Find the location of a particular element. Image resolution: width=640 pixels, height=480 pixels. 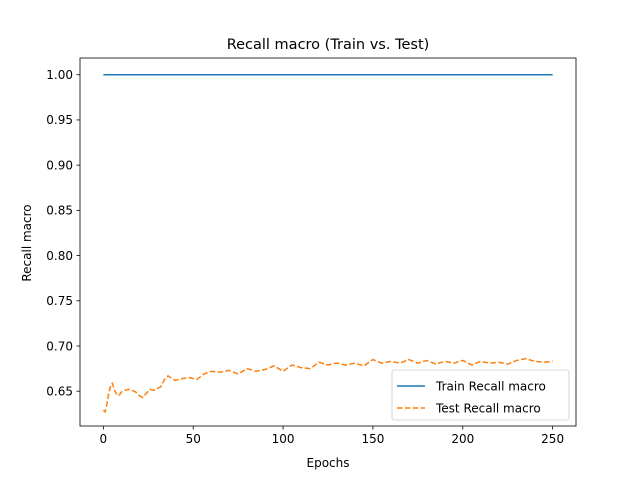

legend-box is located at coordinates (480, 395).